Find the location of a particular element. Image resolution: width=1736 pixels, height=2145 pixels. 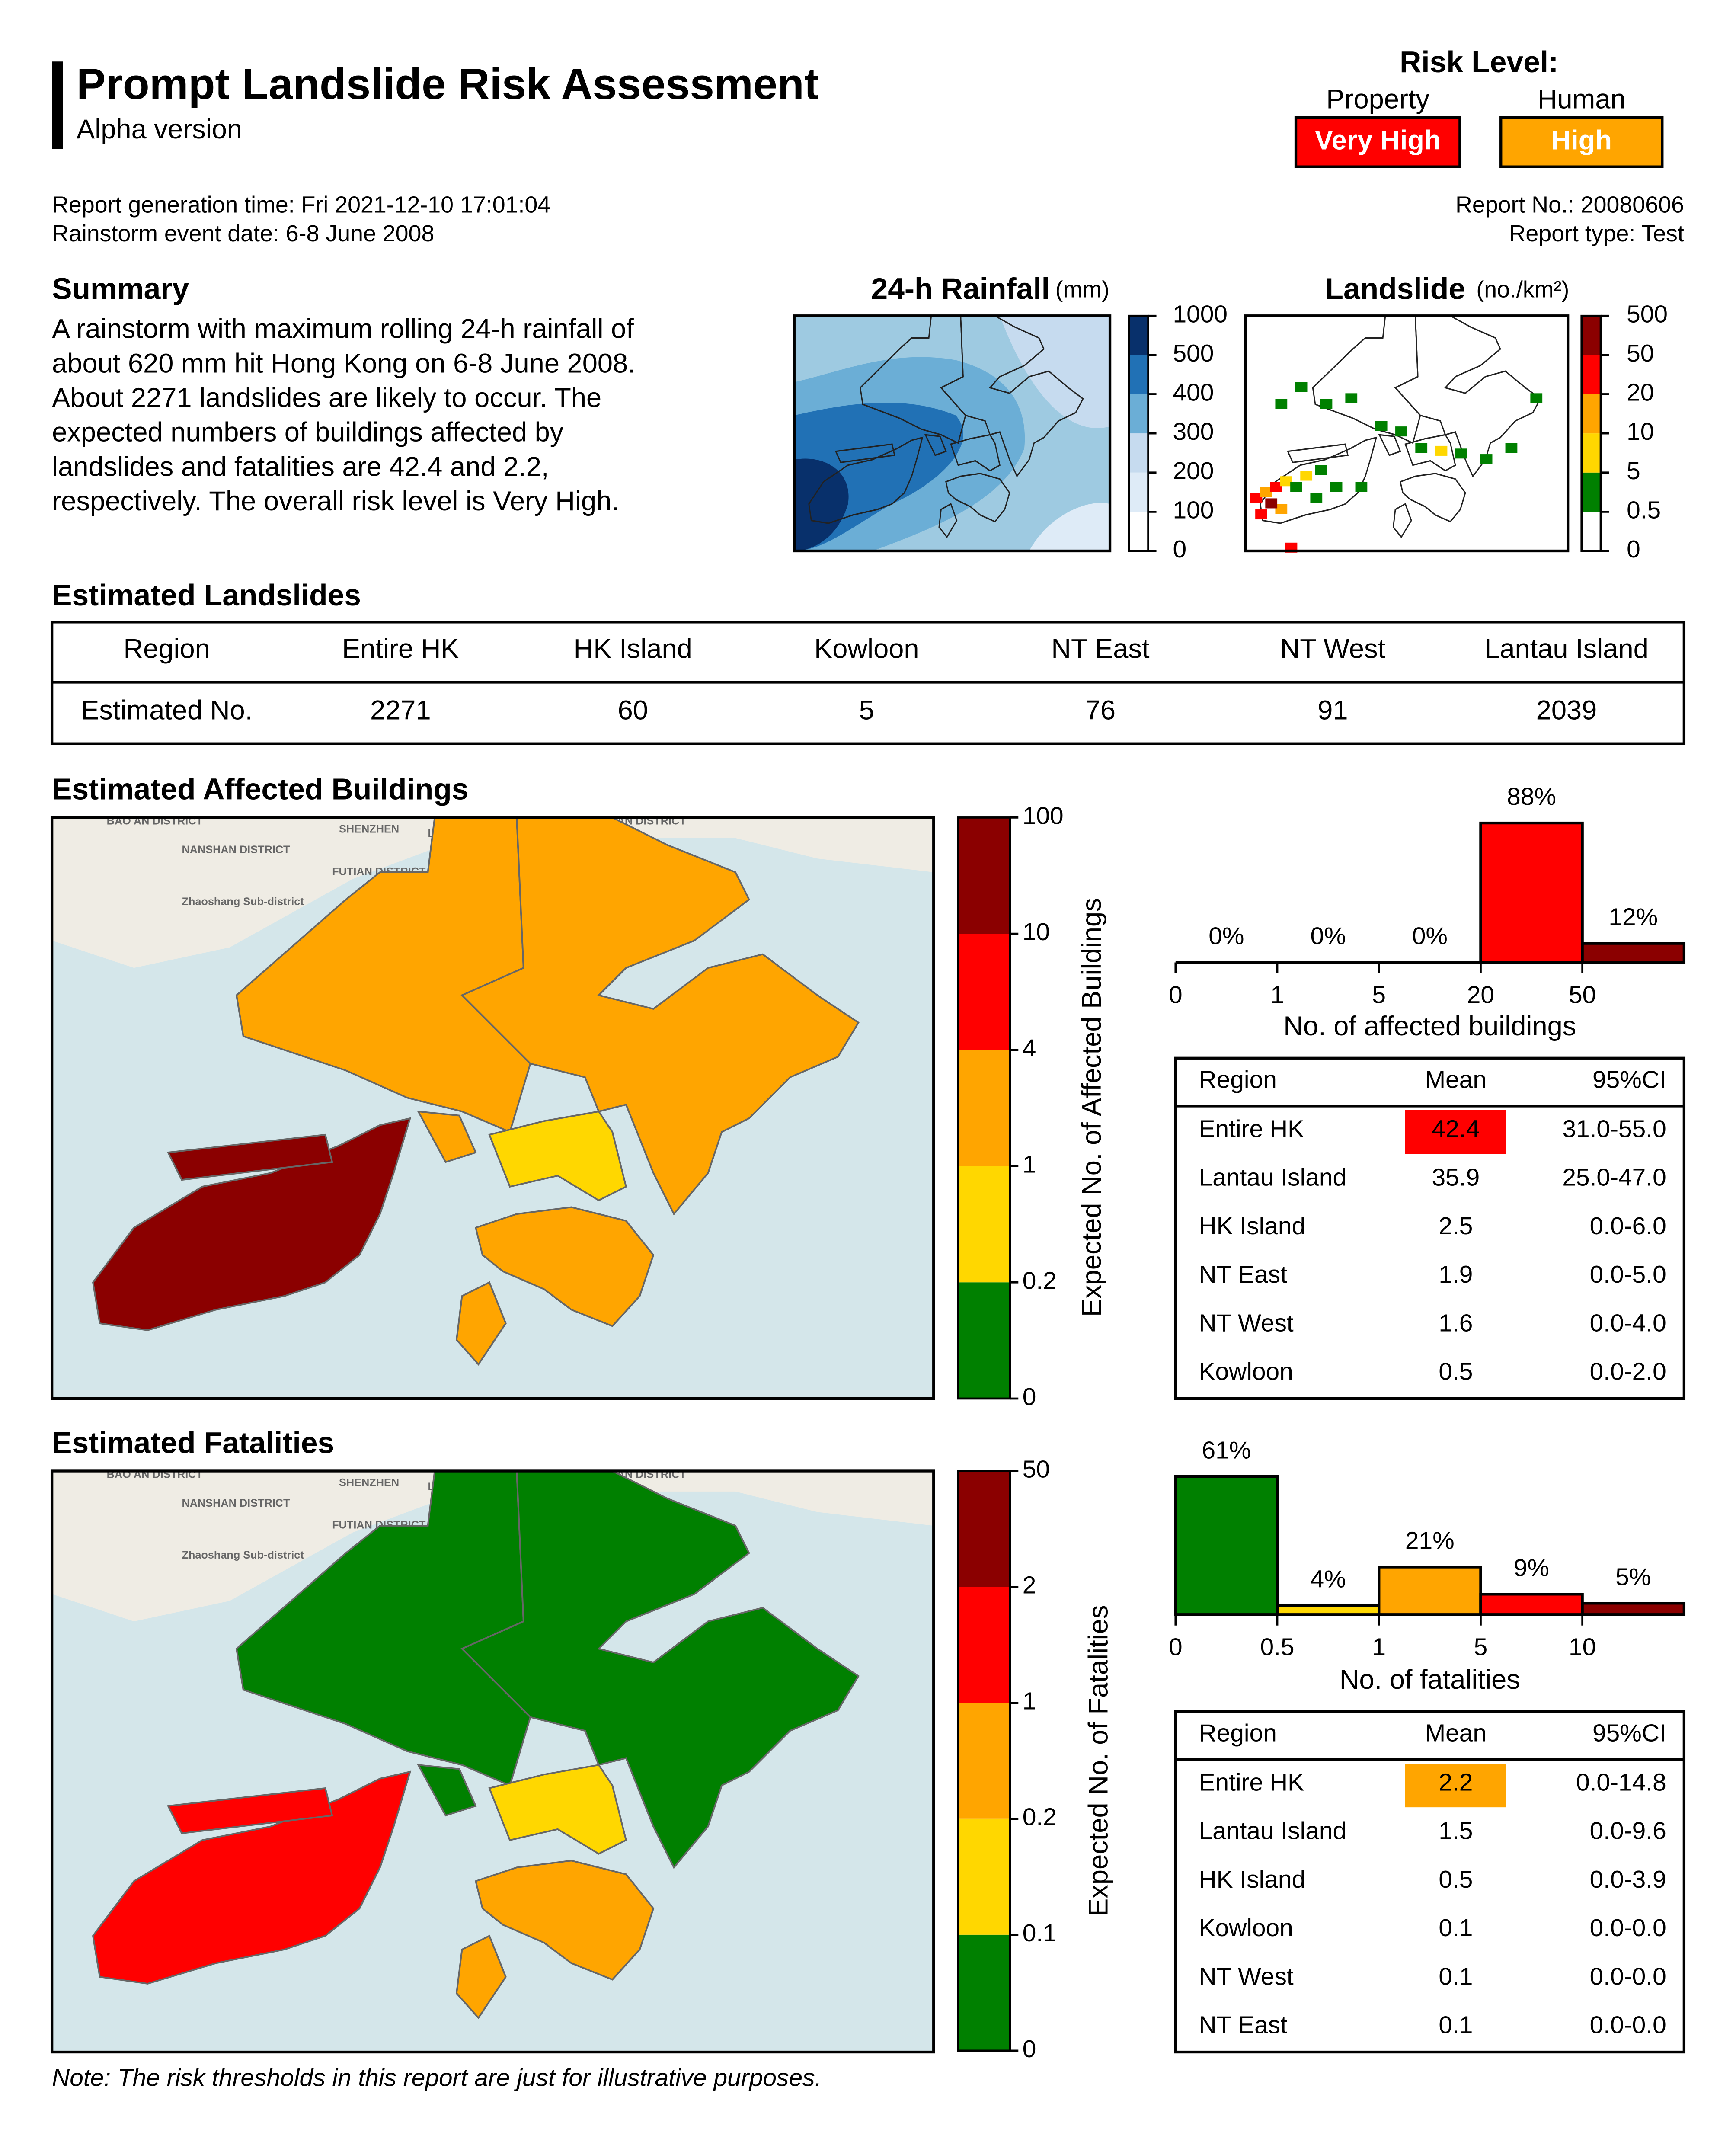

risk-value: High is located at coordinates (1581, 140).